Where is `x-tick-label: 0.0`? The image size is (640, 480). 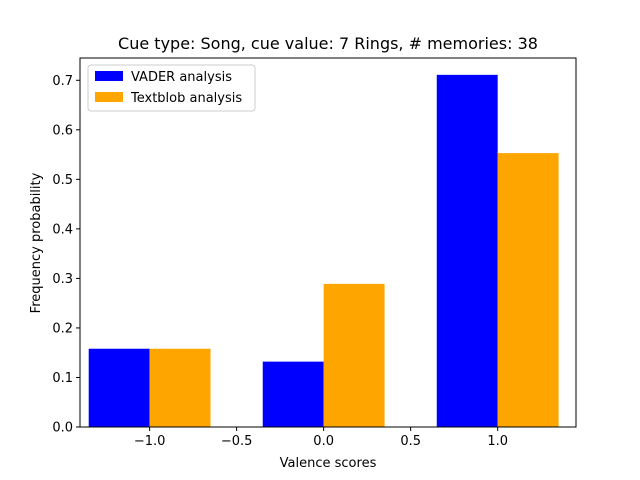
x-tick-label: 0.0 is located at coordinates (323, 441).